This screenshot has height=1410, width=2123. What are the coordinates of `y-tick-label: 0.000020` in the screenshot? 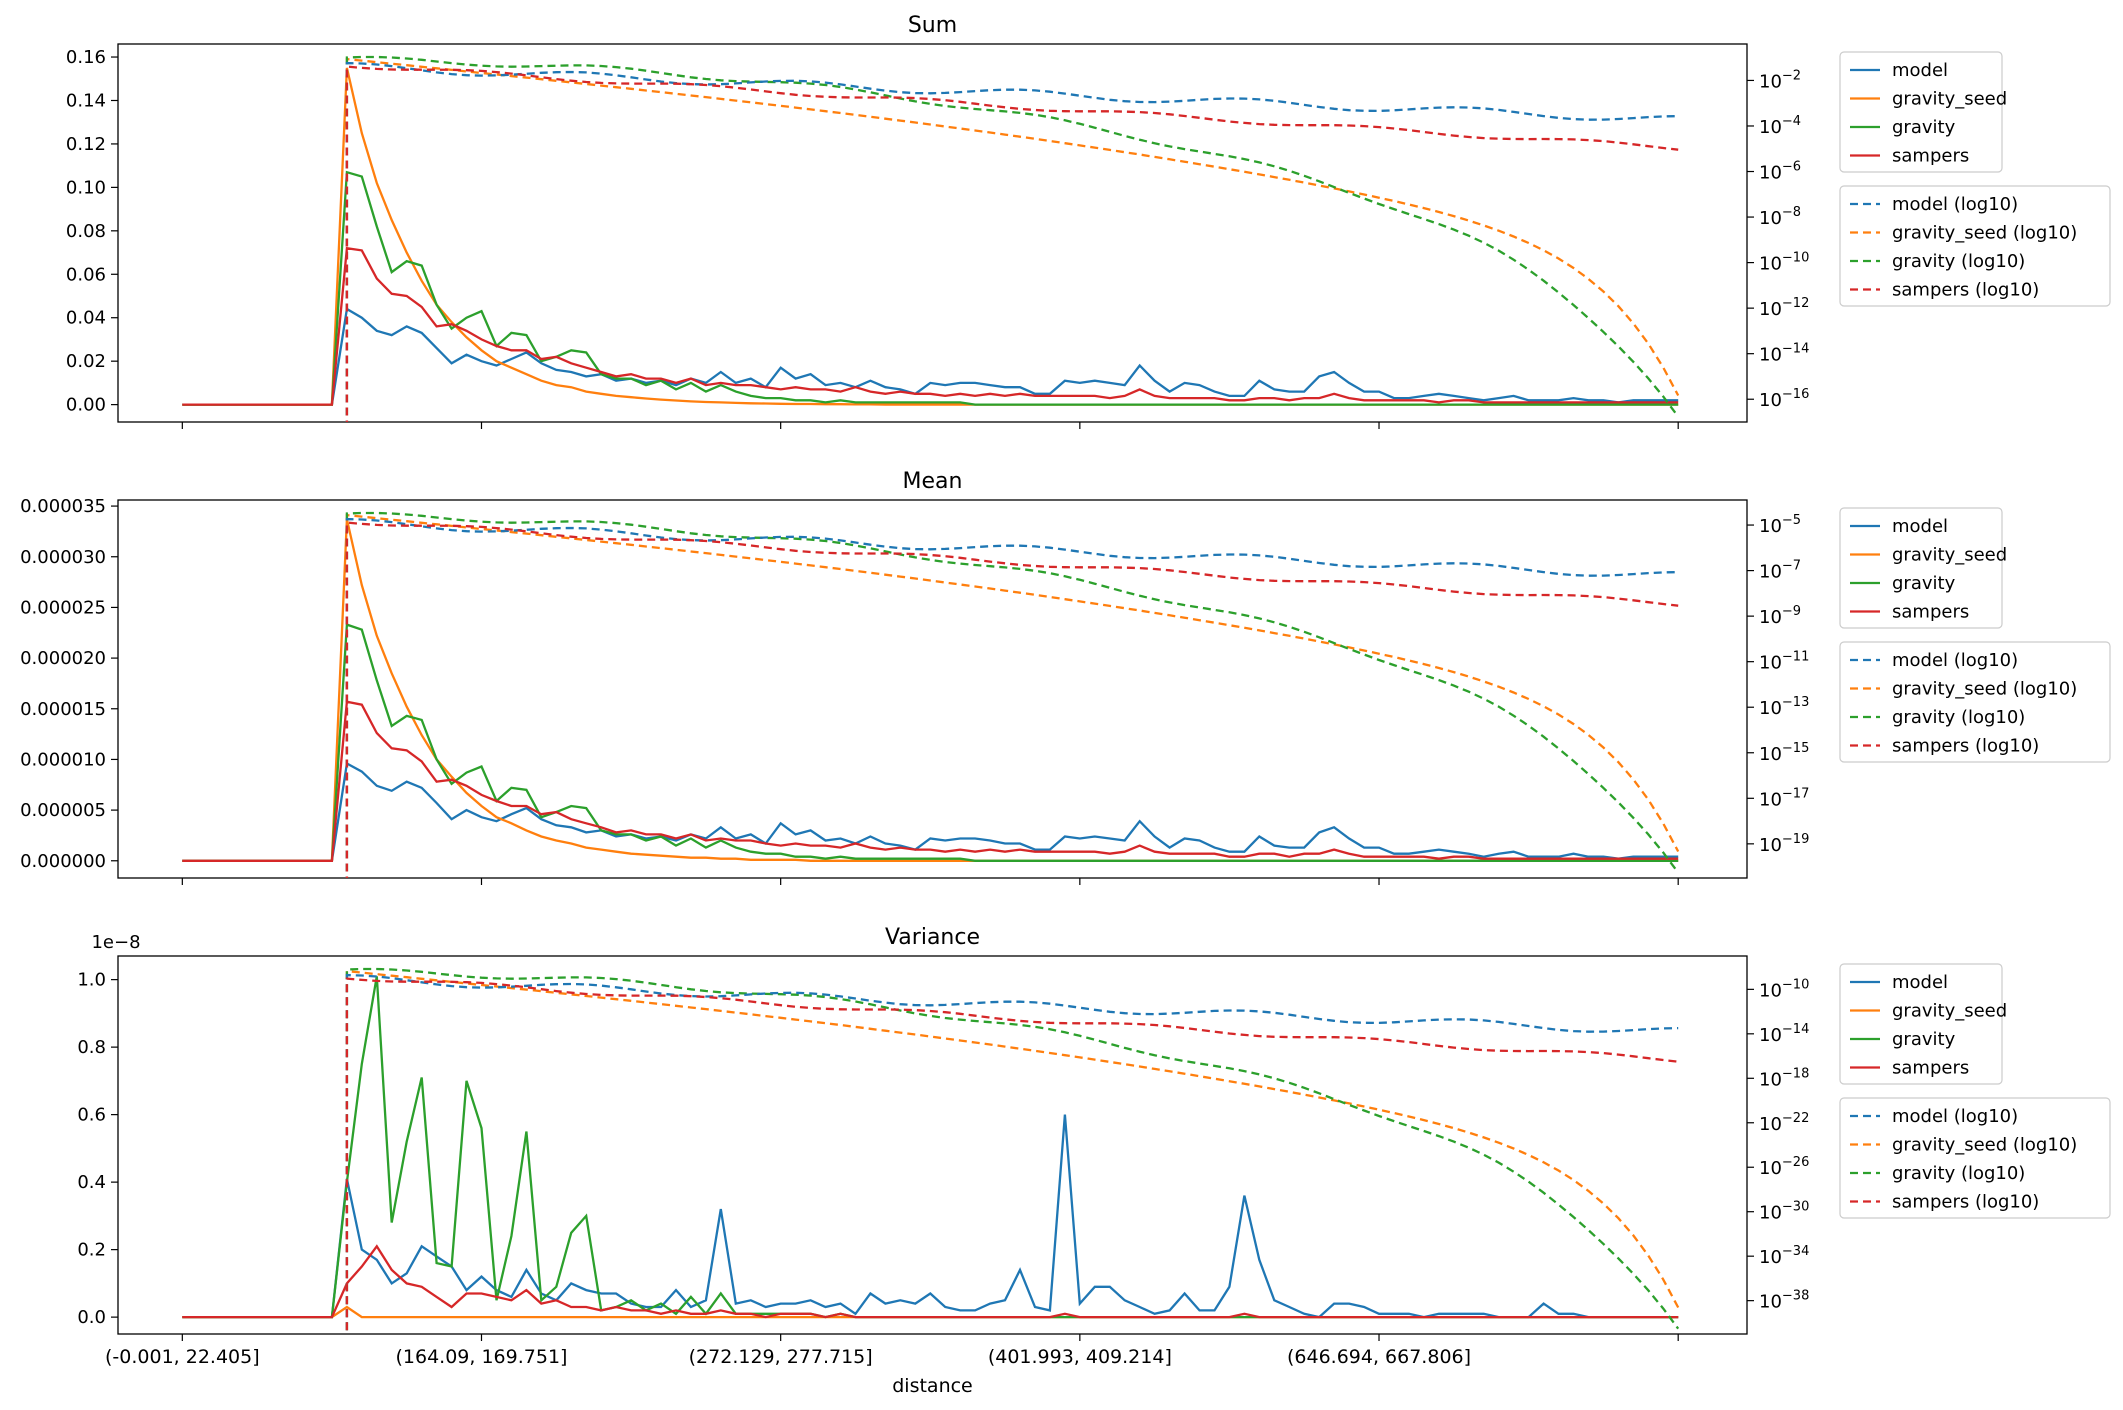 It's located at (63, 658).